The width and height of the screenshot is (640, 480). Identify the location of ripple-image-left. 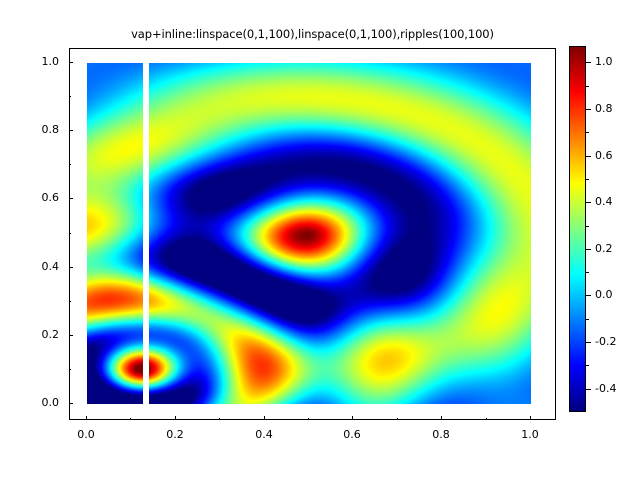
(115, 233).